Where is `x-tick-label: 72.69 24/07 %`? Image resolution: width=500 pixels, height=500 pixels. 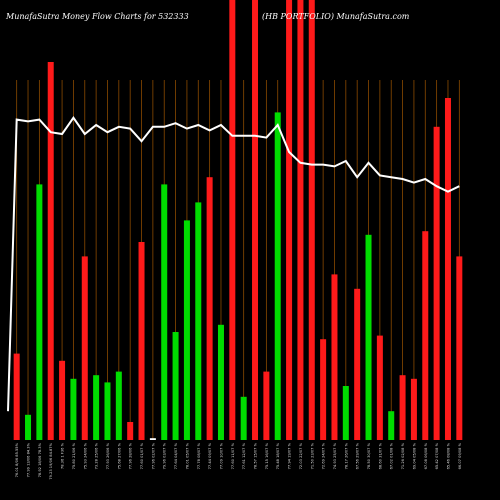 x-tick-label: 72.69 24/07 % is located at coordinates (324, 455).